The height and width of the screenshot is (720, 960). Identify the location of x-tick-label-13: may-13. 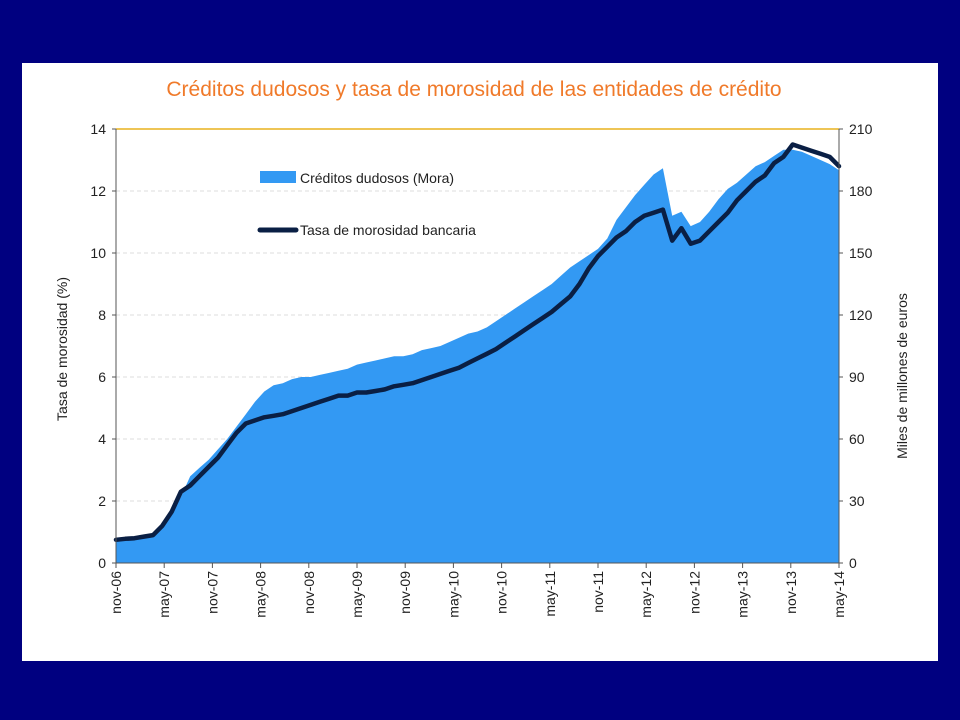
(743, 594).